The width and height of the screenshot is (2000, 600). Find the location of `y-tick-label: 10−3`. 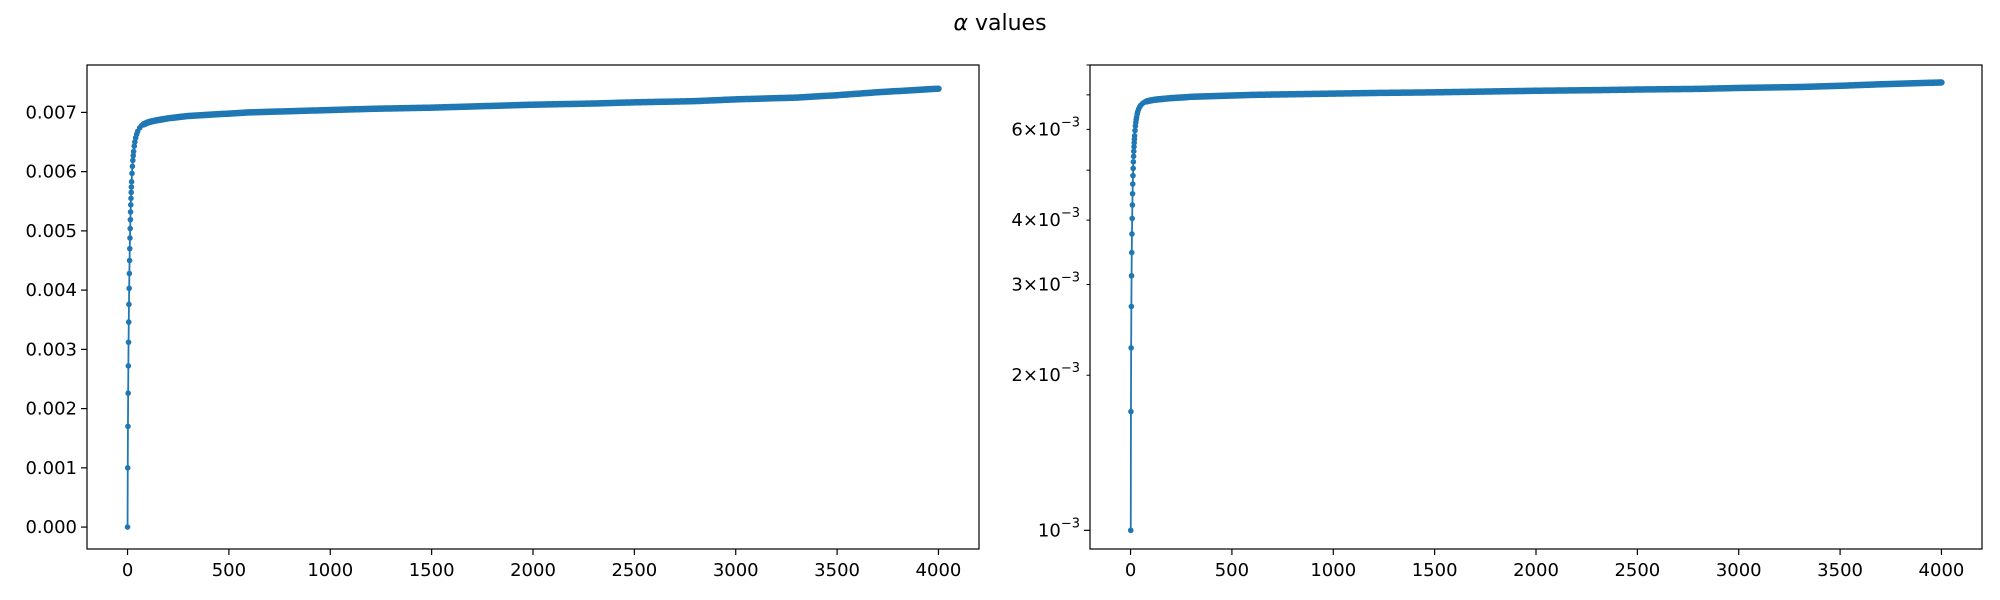

y-tick-label: 10−3 is located at coordinates (1059, 528).